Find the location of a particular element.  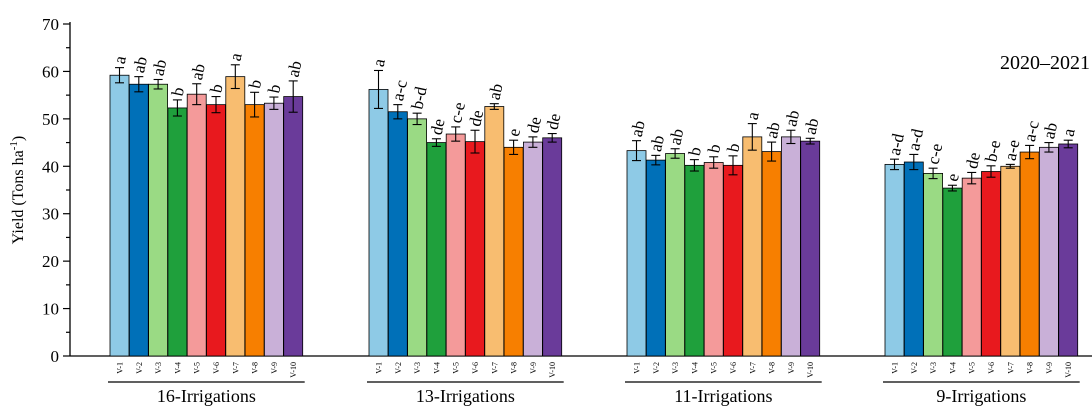

significance-letter: a-c is located at coordinates (399, 90).